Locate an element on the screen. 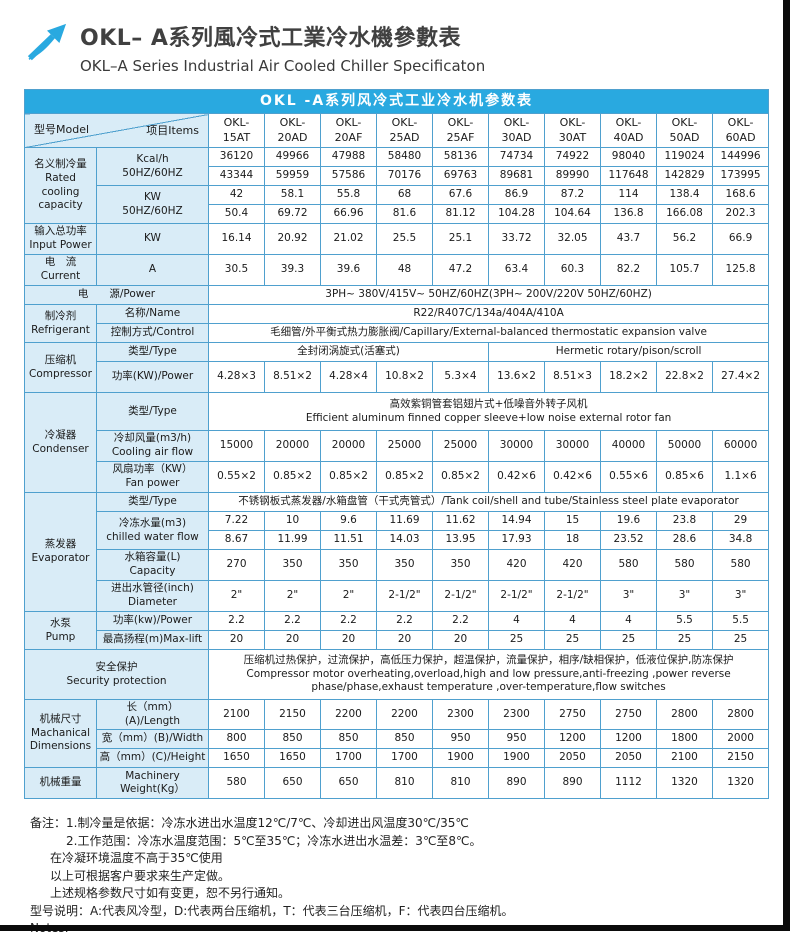  value-cell: 5.3×4 is located at coordinates (460, 377).